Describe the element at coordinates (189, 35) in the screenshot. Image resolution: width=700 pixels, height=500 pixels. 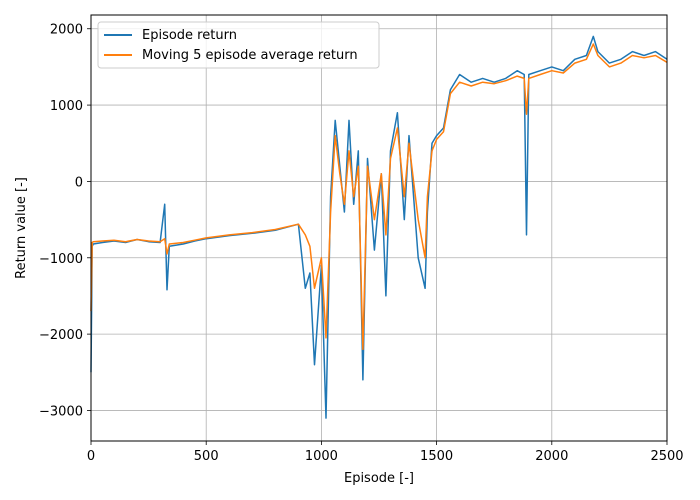
I see `legend-label-episode-return: Episode return` at that location.